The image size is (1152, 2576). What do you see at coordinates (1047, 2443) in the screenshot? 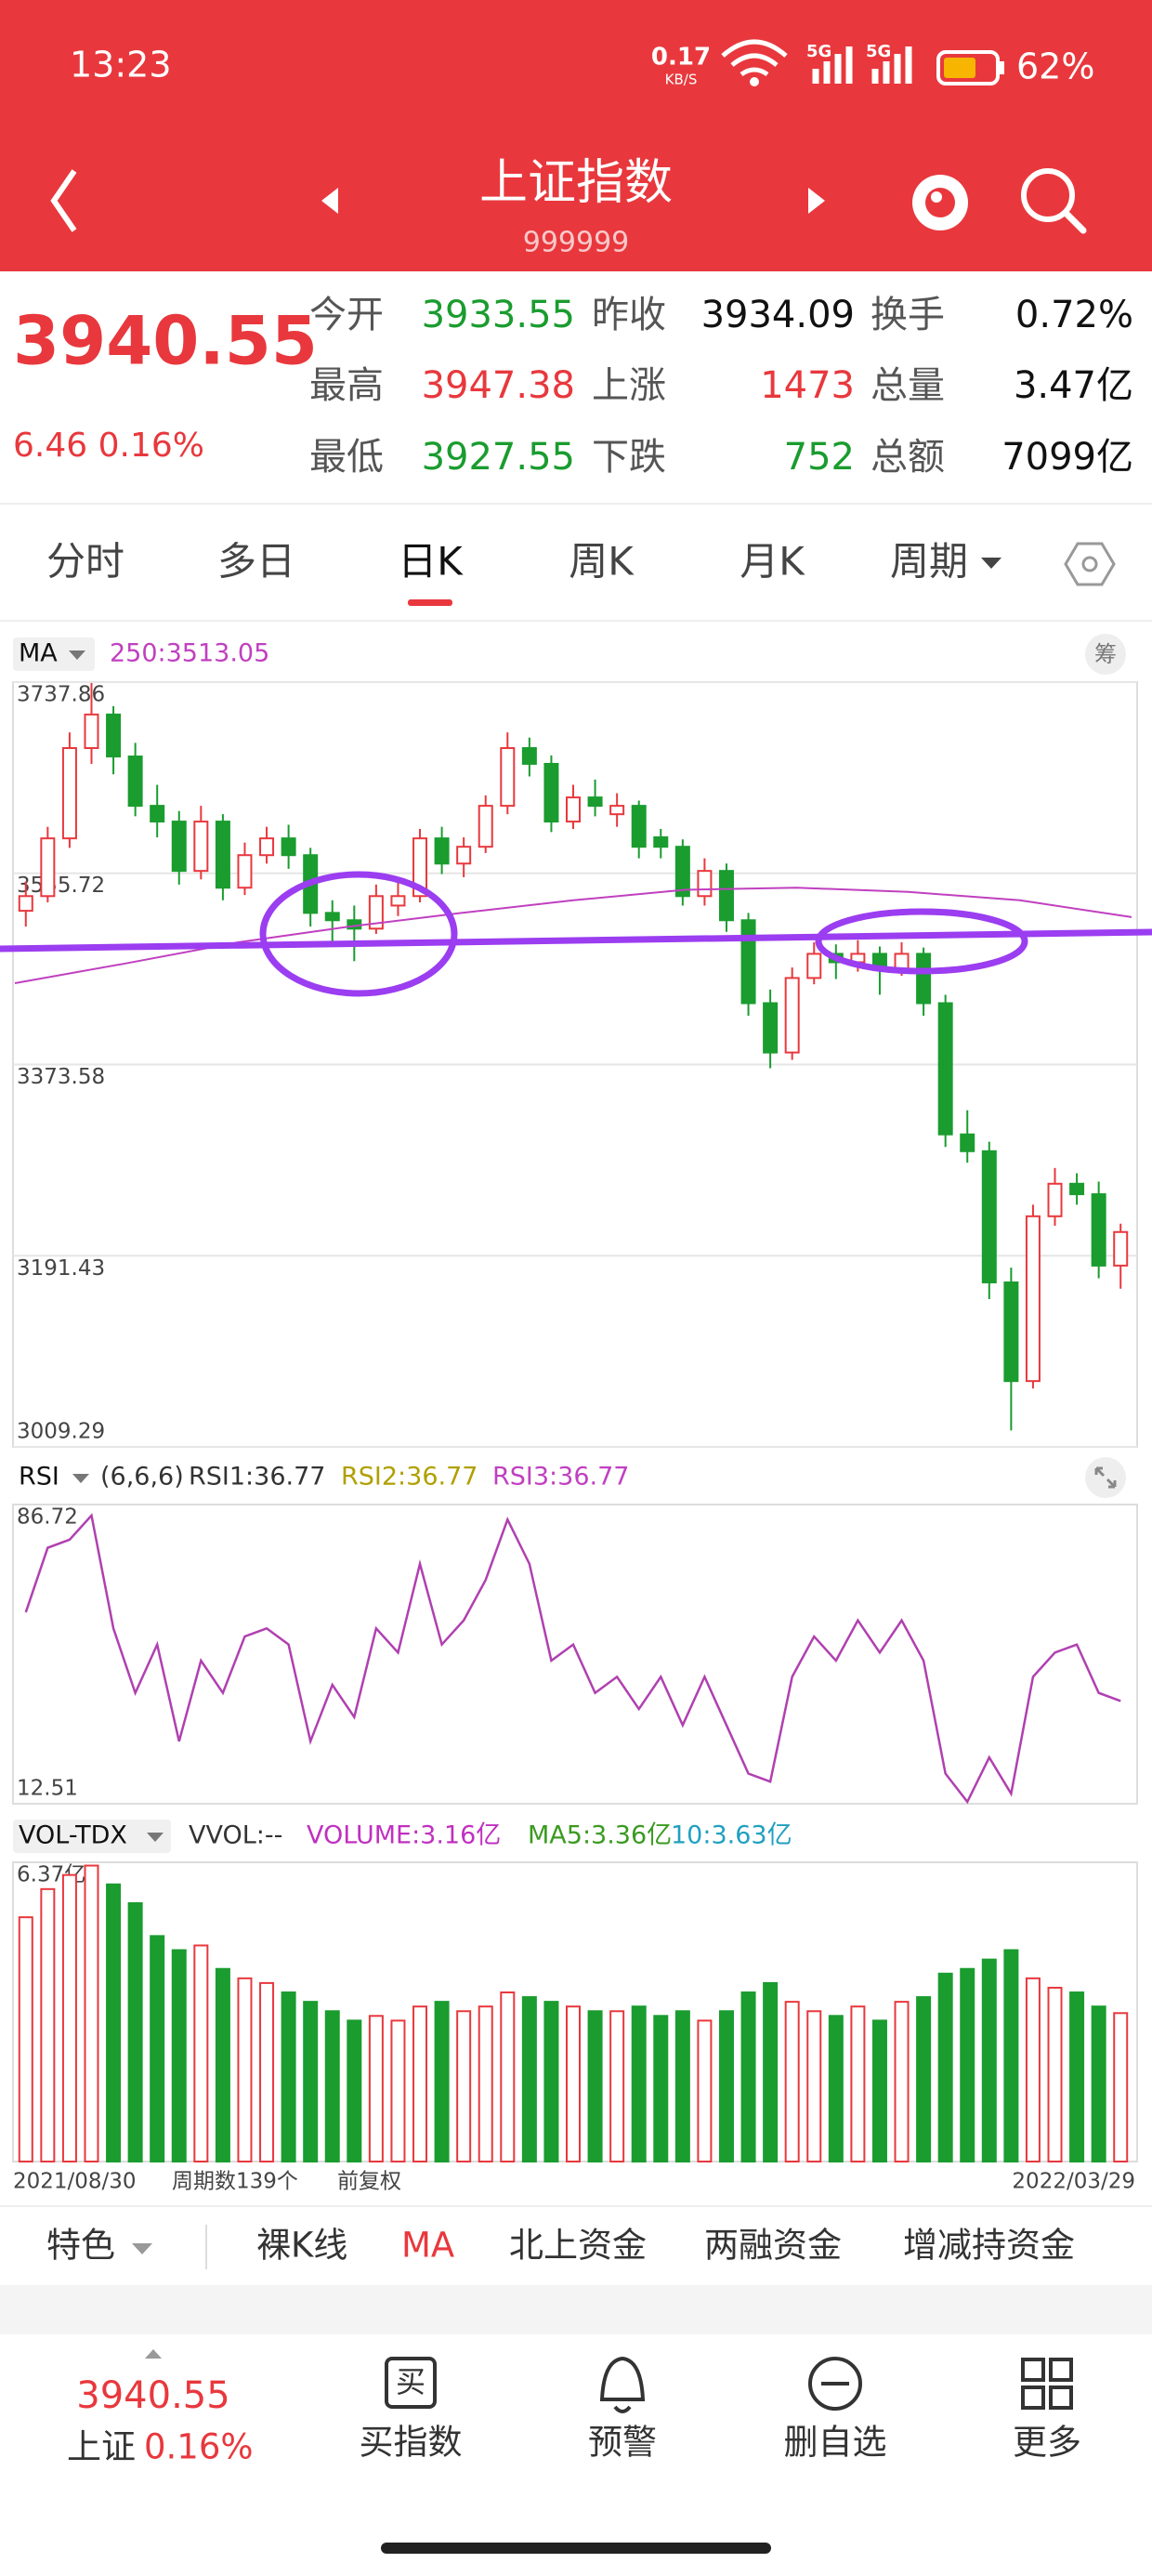
I see `nav-item: 更多` at bounding box center [1047, 2443].